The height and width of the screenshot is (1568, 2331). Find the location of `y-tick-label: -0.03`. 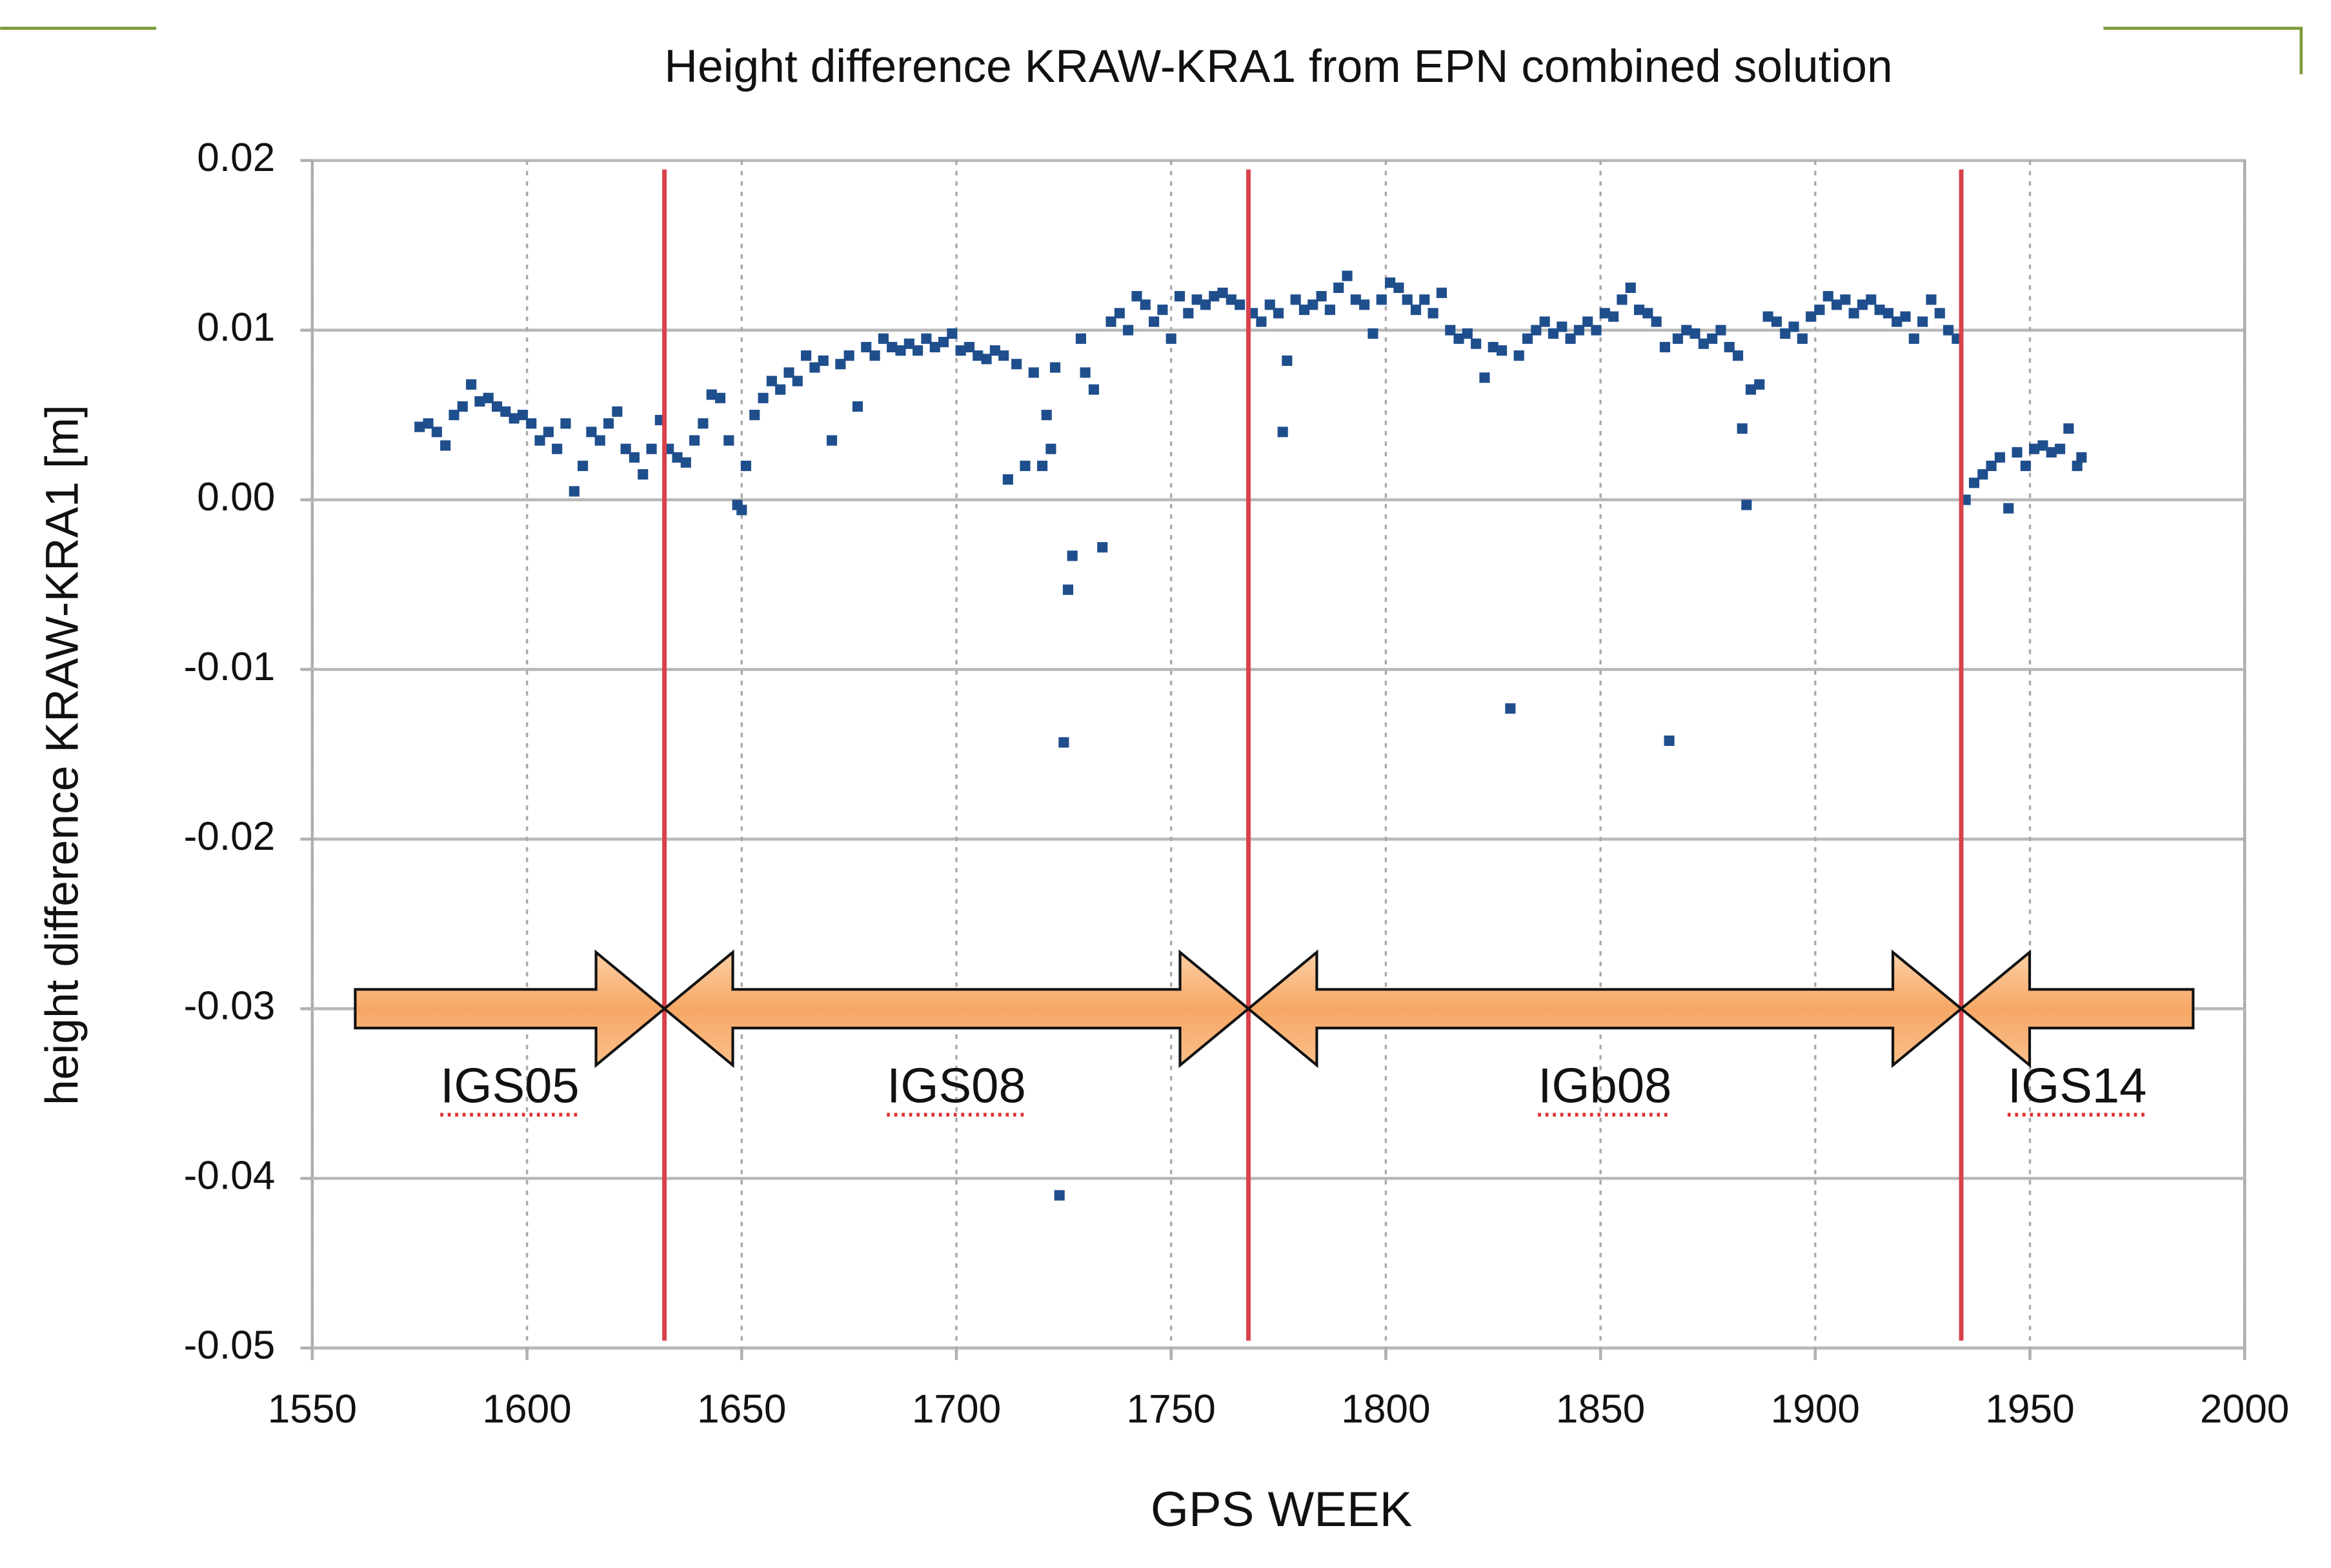

y-tick-label: -0.03 is located at coordinates (230, 1006).